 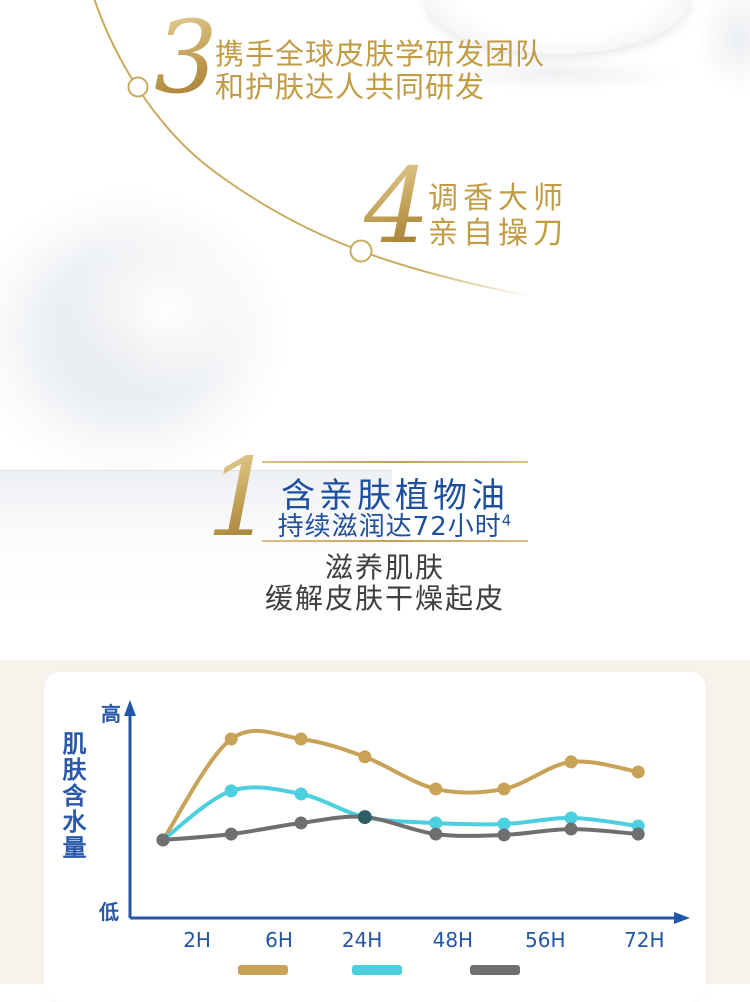 What do you see at coordinates (545, 940) in the screenshot?
I see `x-tick-label: 56H` at bounding box center [545, 940].